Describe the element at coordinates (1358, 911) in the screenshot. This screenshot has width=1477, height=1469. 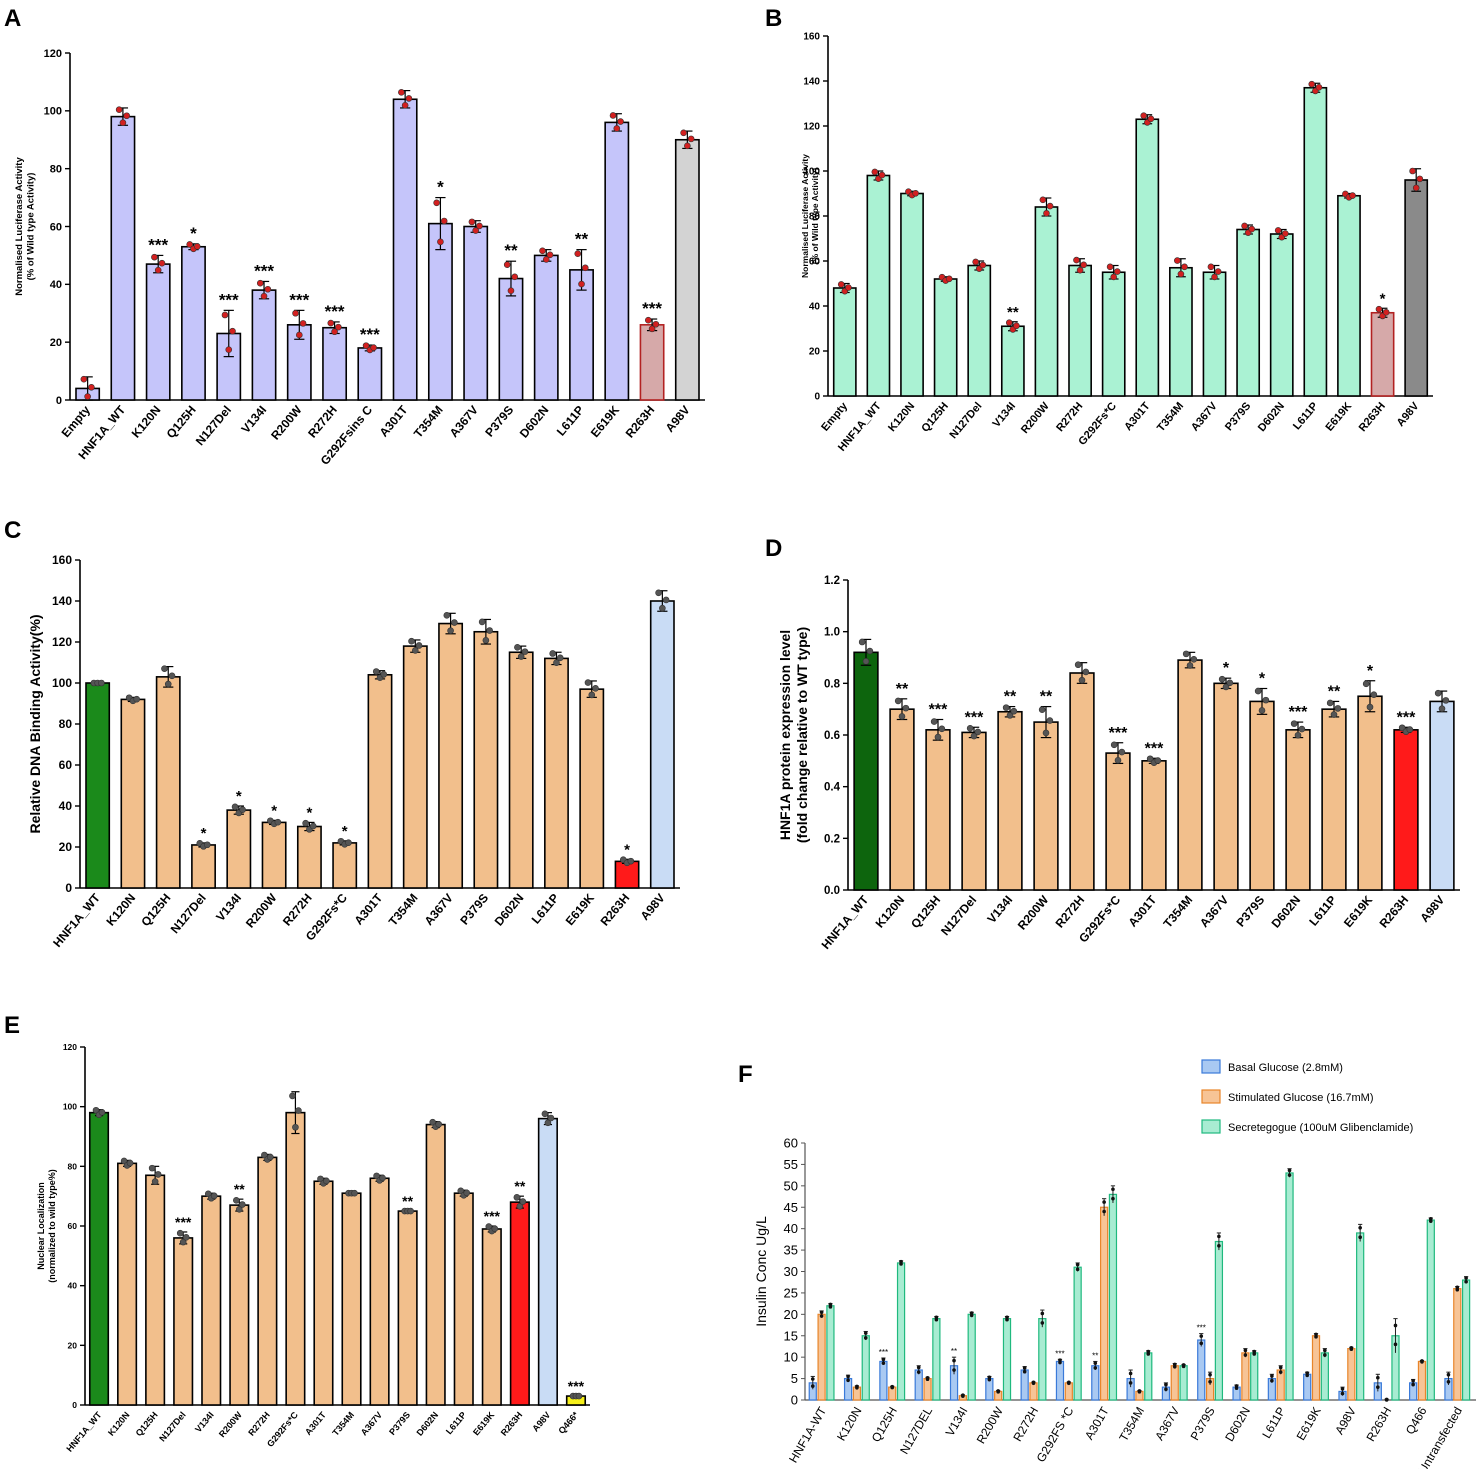
I see `panel-d-x-label: E619K` at that location.